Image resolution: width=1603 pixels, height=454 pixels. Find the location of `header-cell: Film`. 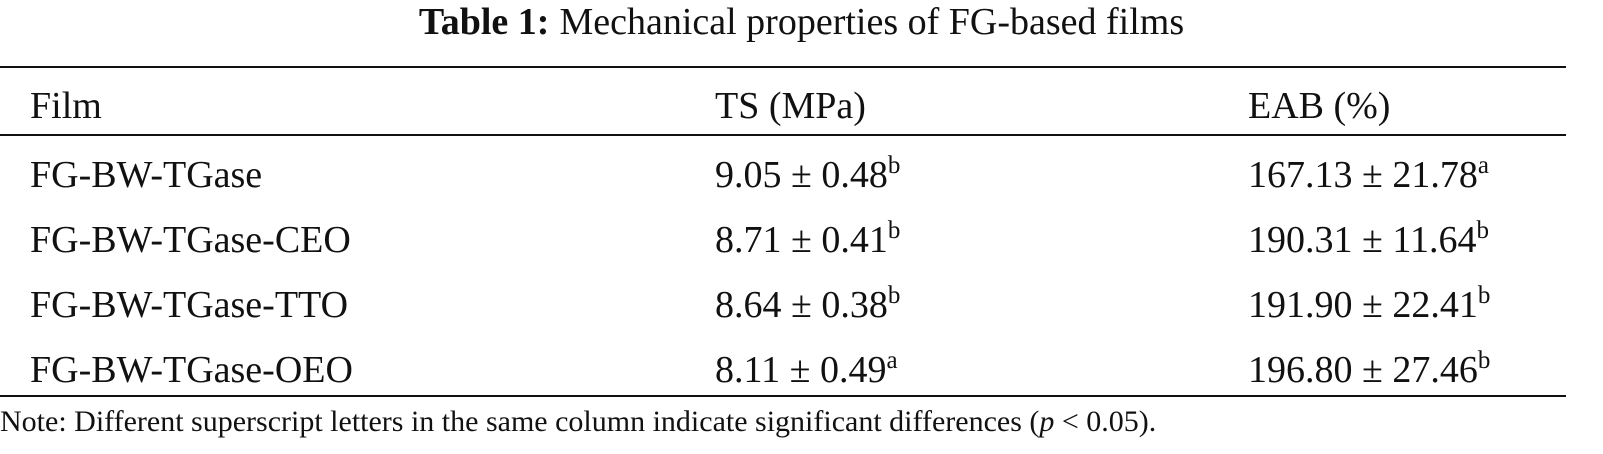

header-cell: Film is located at coordinates (66, 106).